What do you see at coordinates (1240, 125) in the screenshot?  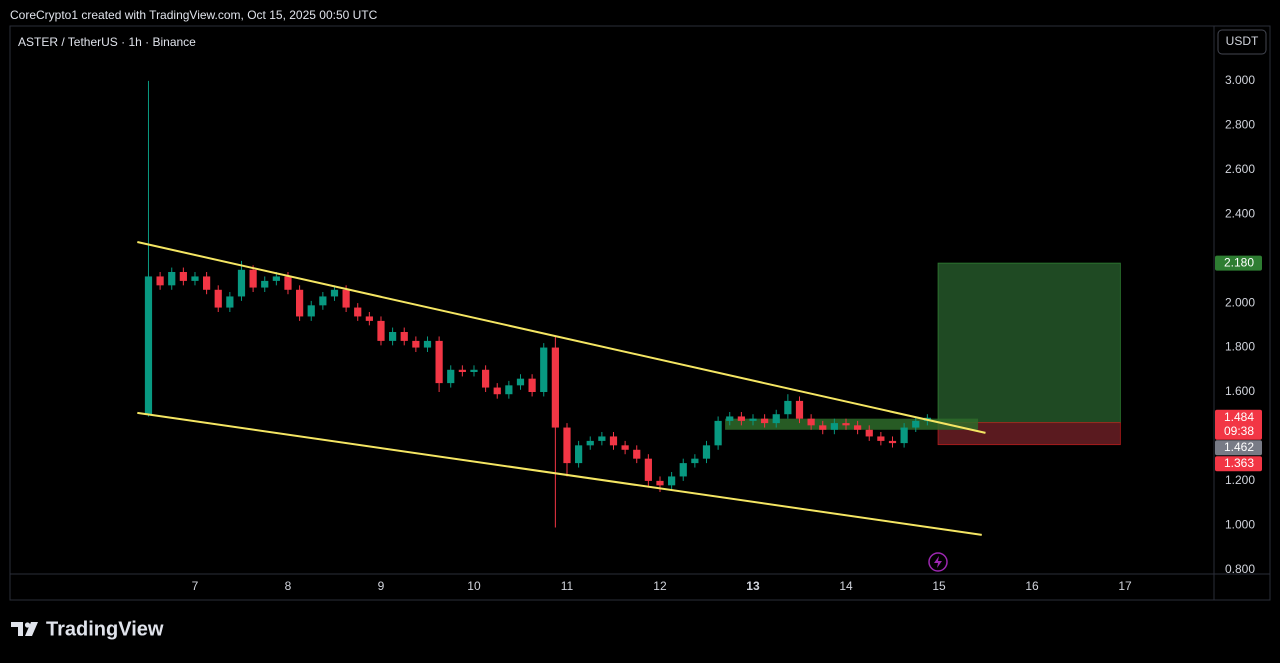 I see `y-tick-label: 2.800` at bounding box center [1240, 125].